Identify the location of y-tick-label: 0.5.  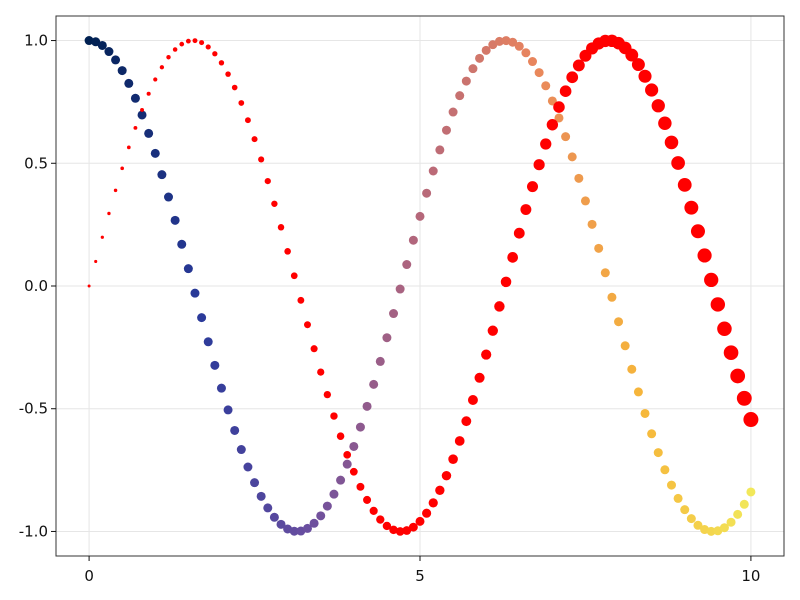
(36, 163).